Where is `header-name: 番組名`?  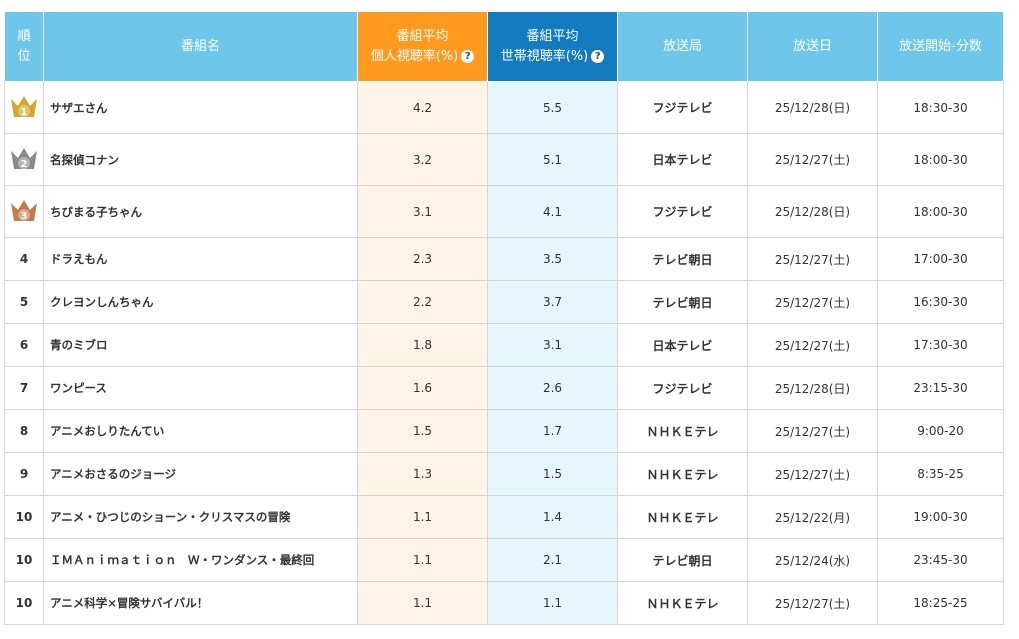 header-name: 番組名 is located at coordinates (200, 46).